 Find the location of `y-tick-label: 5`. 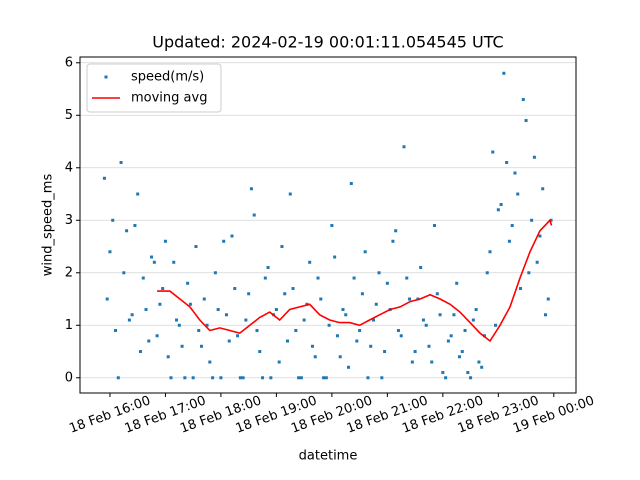

y-tick-label: 5 is located at coordinates (69, 115).